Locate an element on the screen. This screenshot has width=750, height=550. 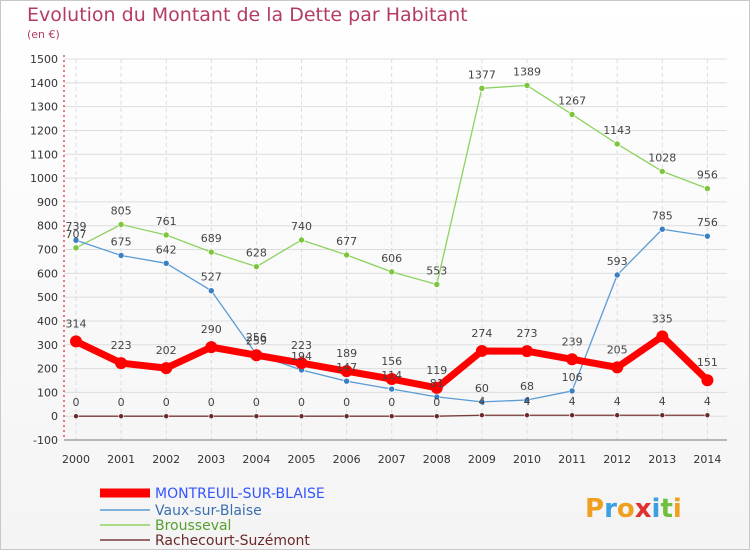
data-label: 151 is located at coordinates (707, 362).